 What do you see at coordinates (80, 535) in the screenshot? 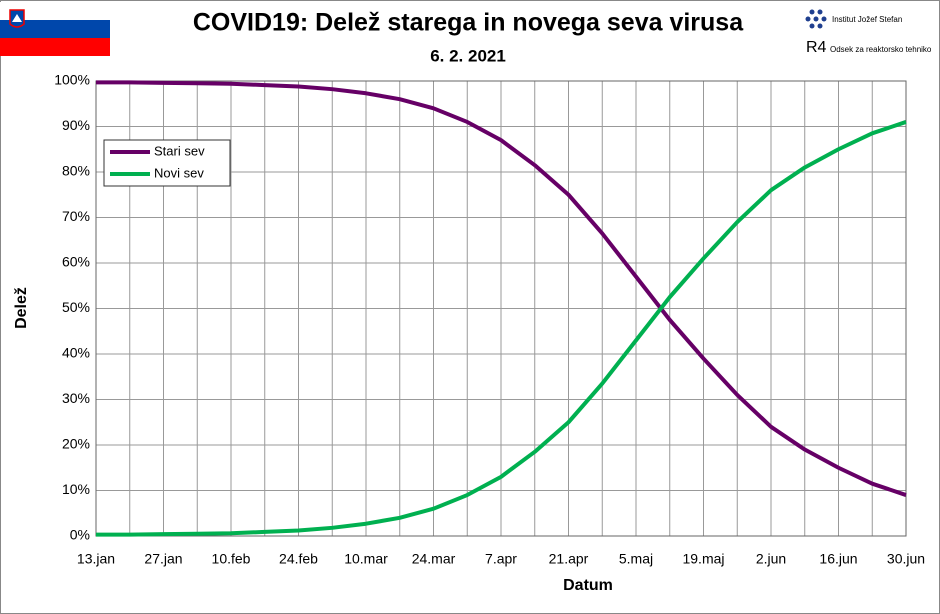
I see `y-tick-label: 0%` at bounding box center [80, 535].